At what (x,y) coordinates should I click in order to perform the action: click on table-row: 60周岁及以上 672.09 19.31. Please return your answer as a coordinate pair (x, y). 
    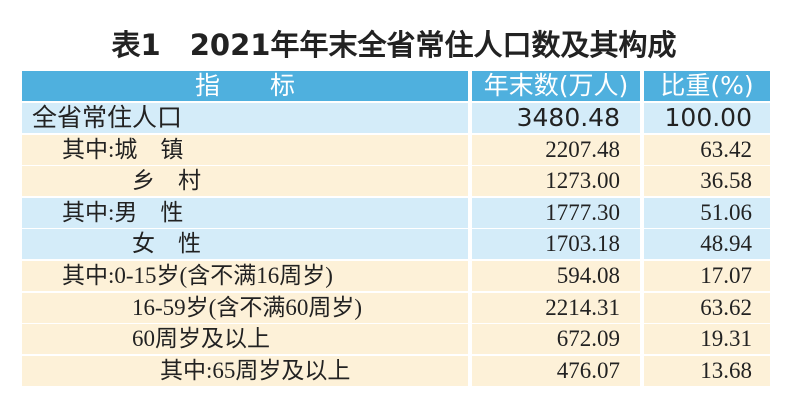
    Looking at the image, I should click on (396, 339).